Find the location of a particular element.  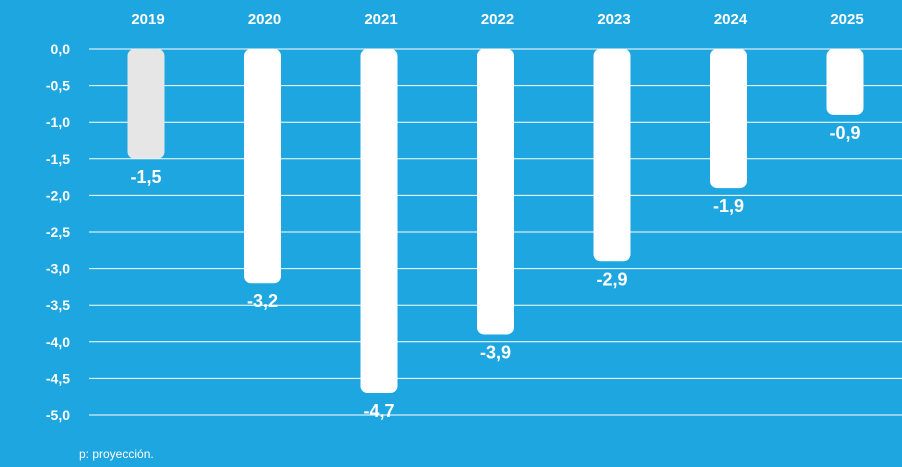

x-tick-label: 2022 is located at coordinates (497, 19).